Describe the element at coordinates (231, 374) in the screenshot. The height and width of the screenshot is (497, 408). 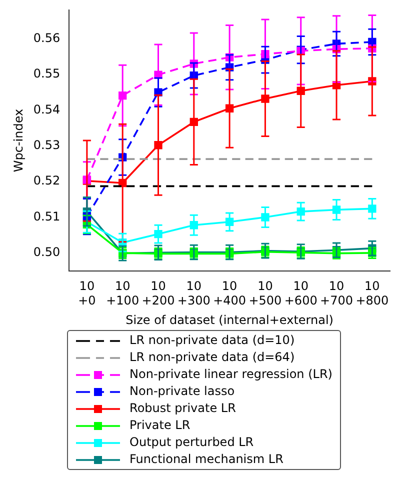
I see `legend-label: Non-private linear regression (LR)` at that location.